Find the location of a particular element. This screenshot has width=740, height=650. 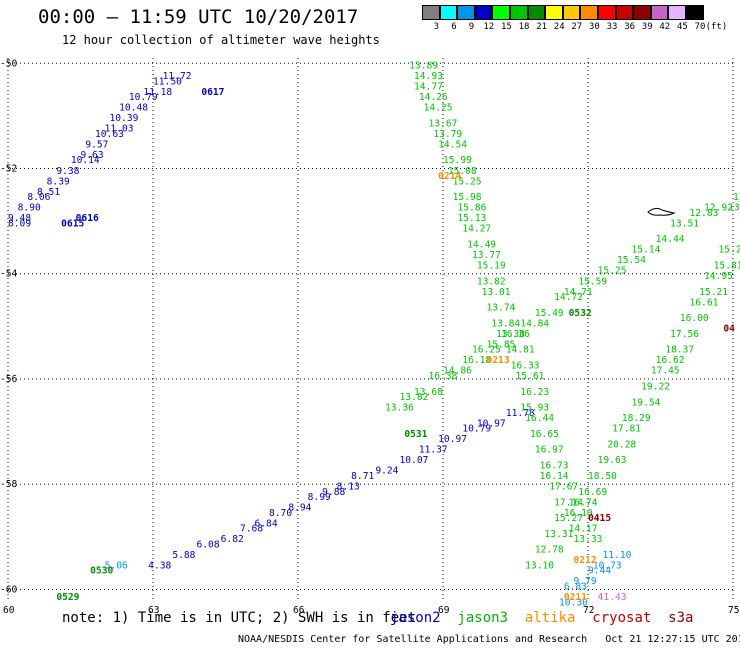

y-tick-label: -50 is located at coordinates (9, 63).